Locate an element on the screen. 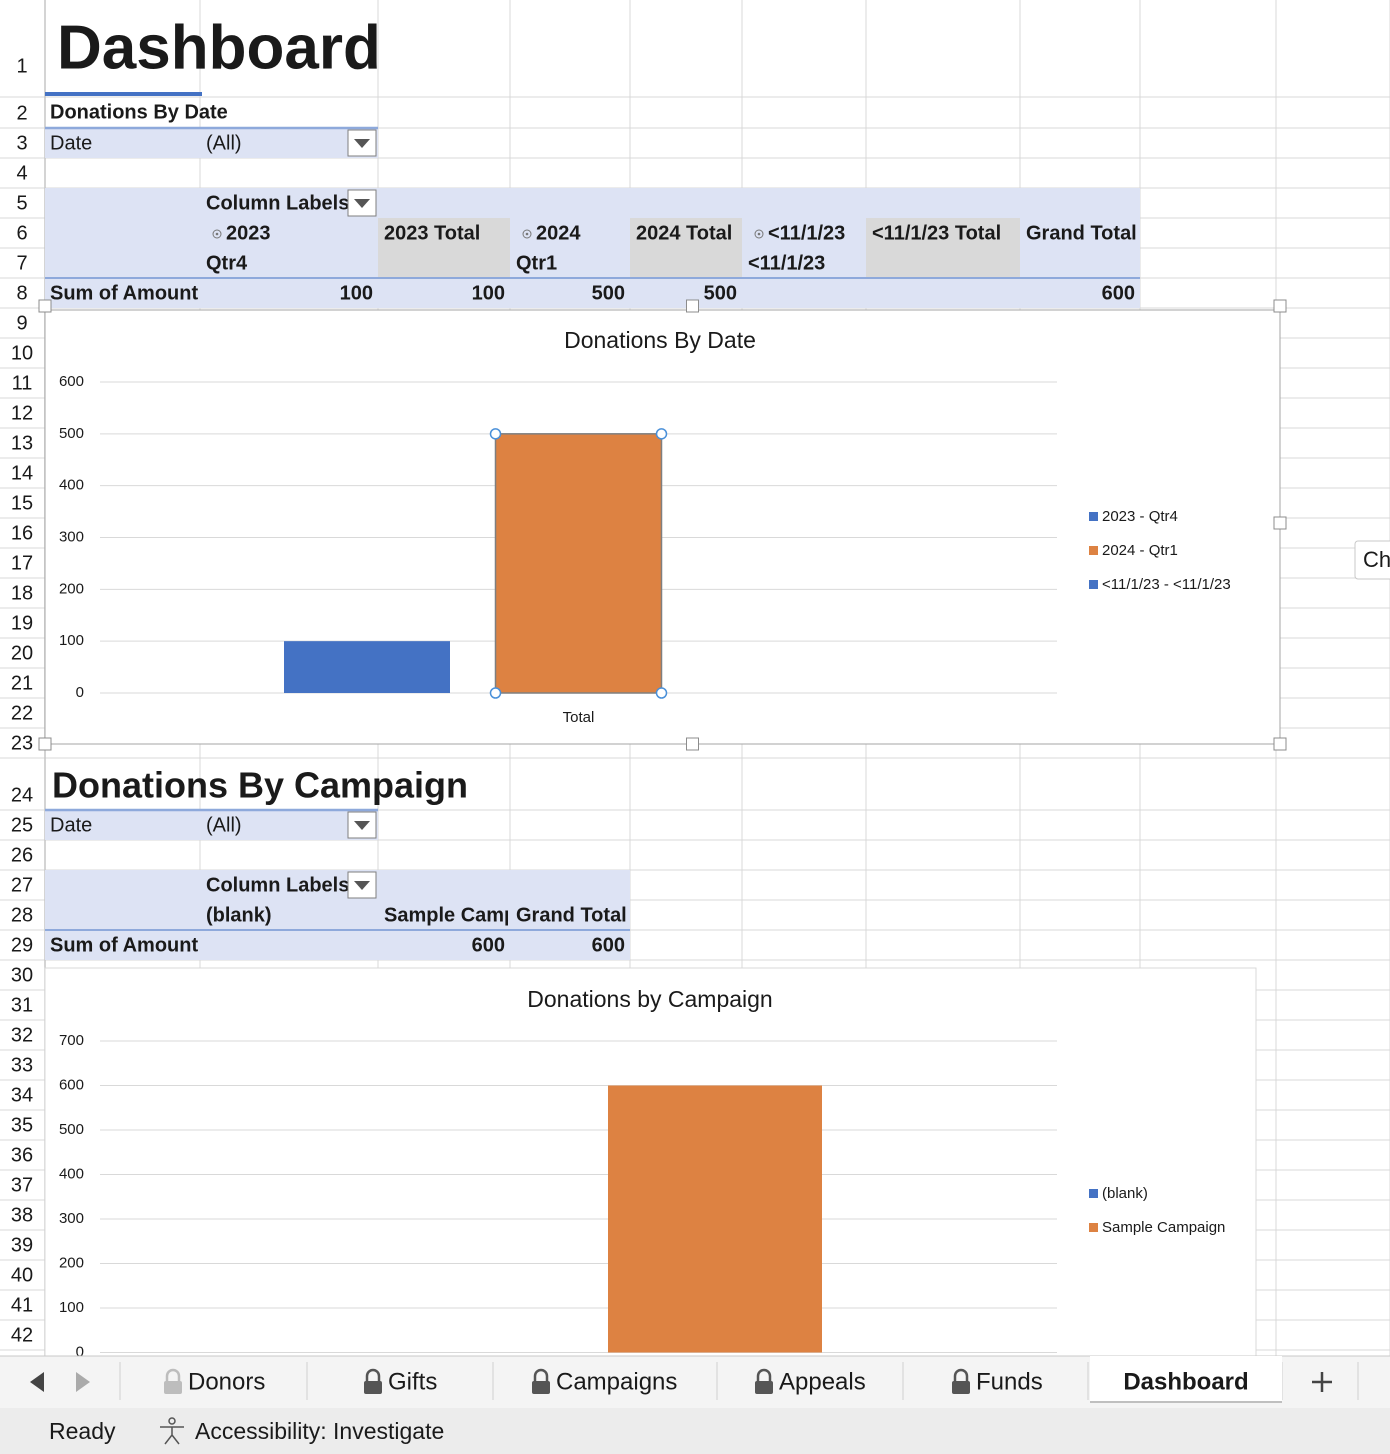 The image size is (1390, 1454). y-tick-label: 0 is located at coordinates (80, 1351).